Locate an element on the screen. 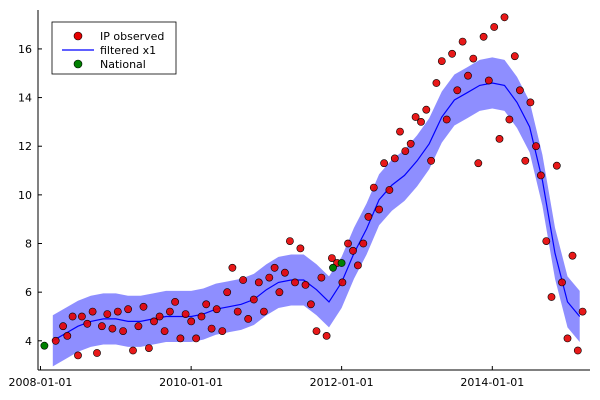 The height and width of the screenshot is (400, 600). y-tick-label: 4 is located at coordinates (28, 341).